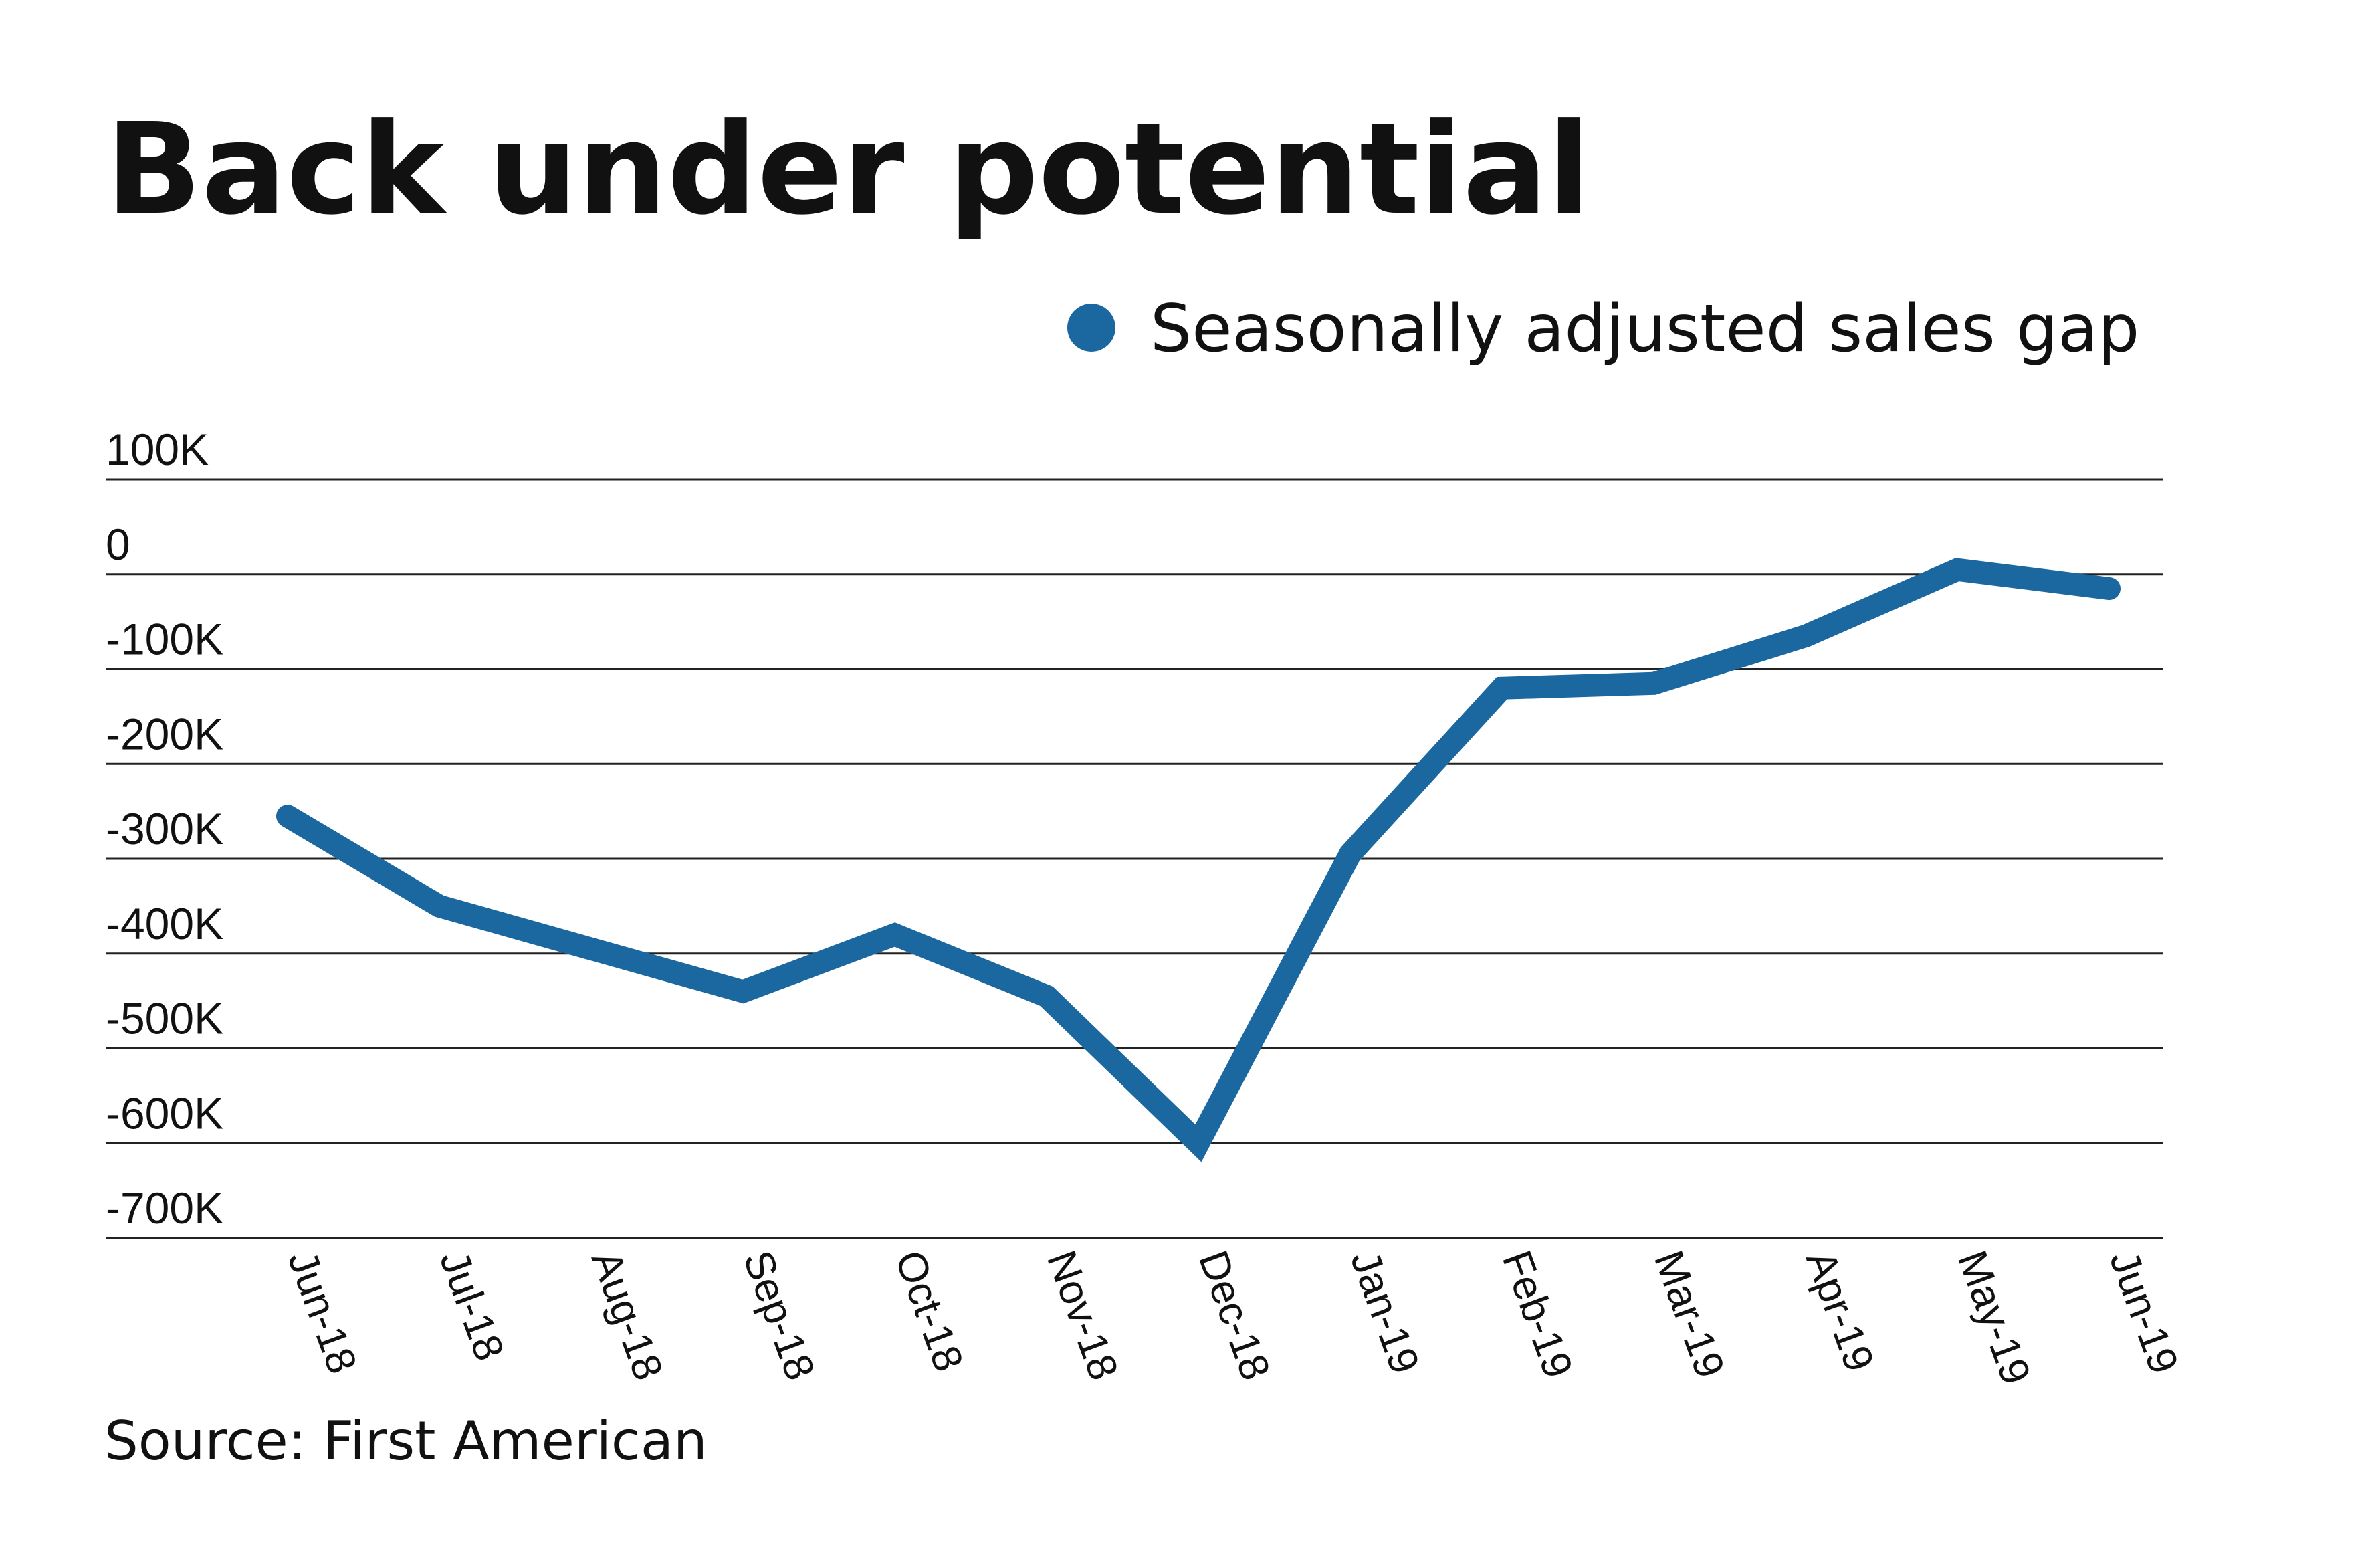 The image size is (2380, 1551). Describe the element at coordinates (157, 449) in the screenshot. I see `y-tick-label: 100K` at that location.